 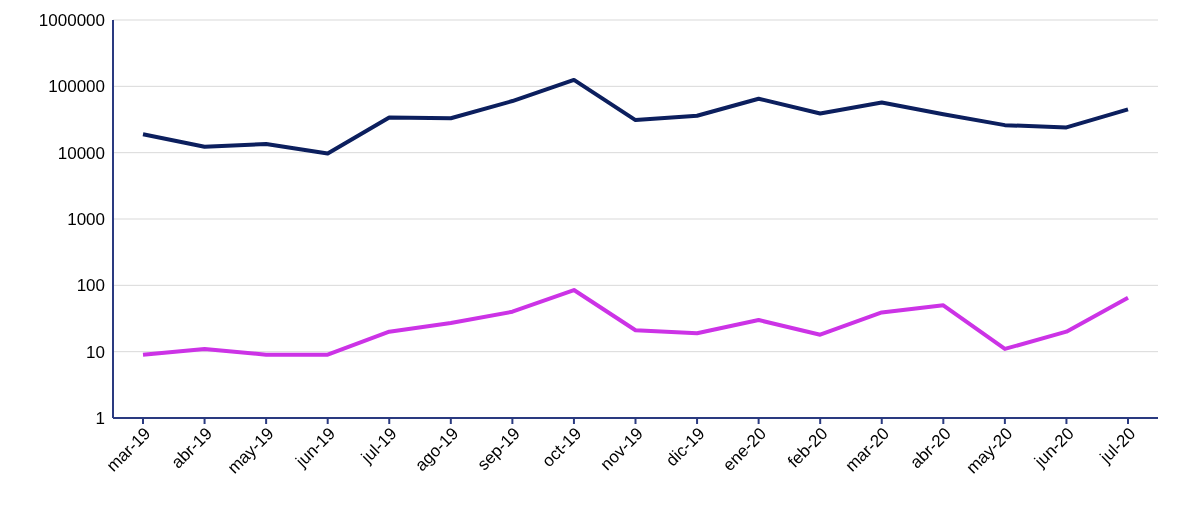 What do you see at coordinates (71, 21) in the screenshot?
I see `y-tick-label: 1000000` at bounding box center [71, 21].